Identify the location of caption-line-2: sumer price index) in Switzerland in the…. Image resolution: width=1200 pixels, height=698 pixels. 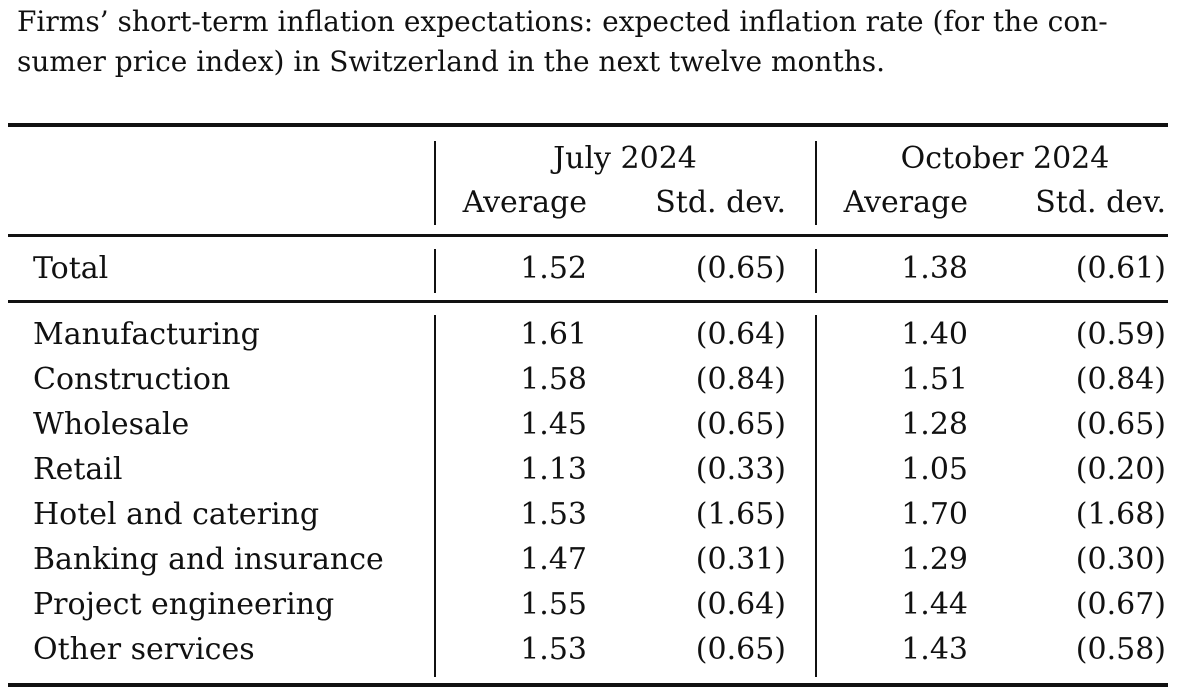
(451, 61).